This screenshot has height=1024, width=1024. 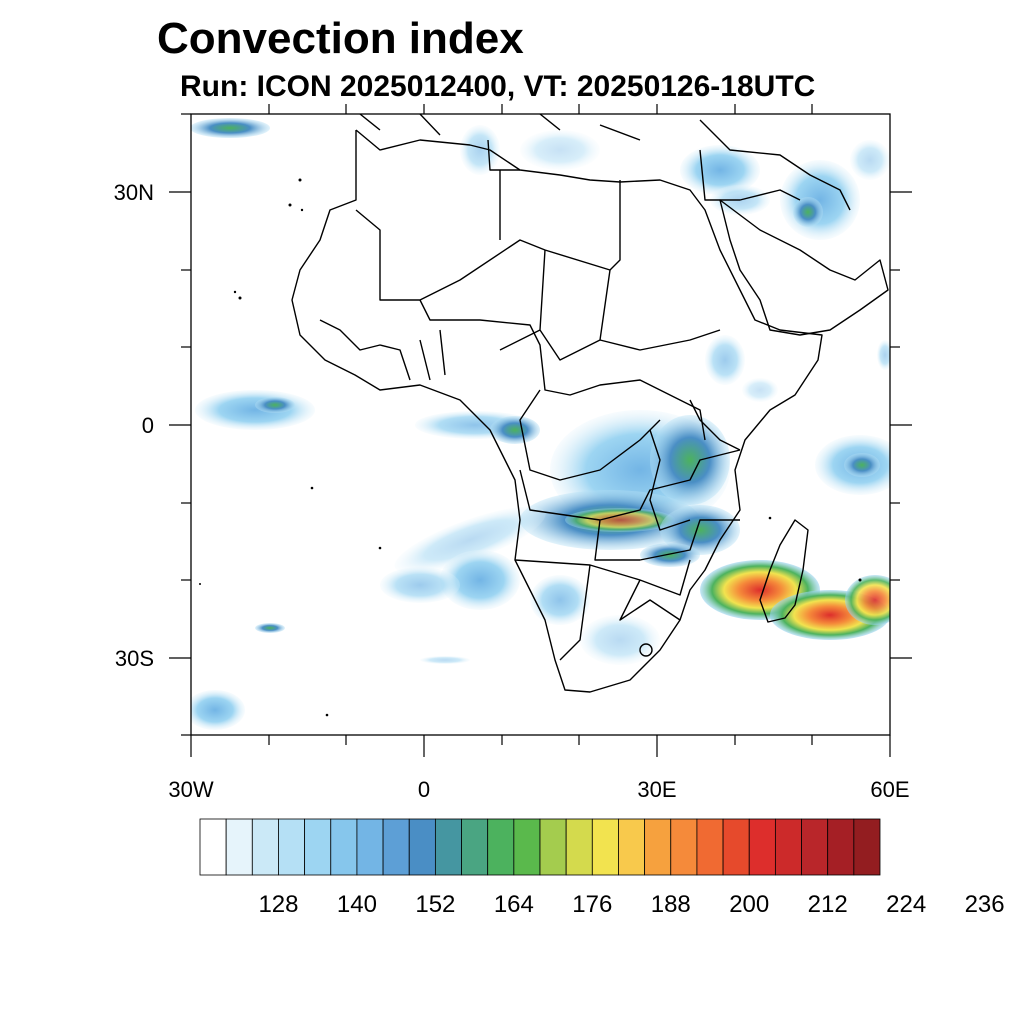 What do you see at coordinates (134, 192) in the screenshot?
I see `y-tick-label: 30N` at bounding box center [134, 192].